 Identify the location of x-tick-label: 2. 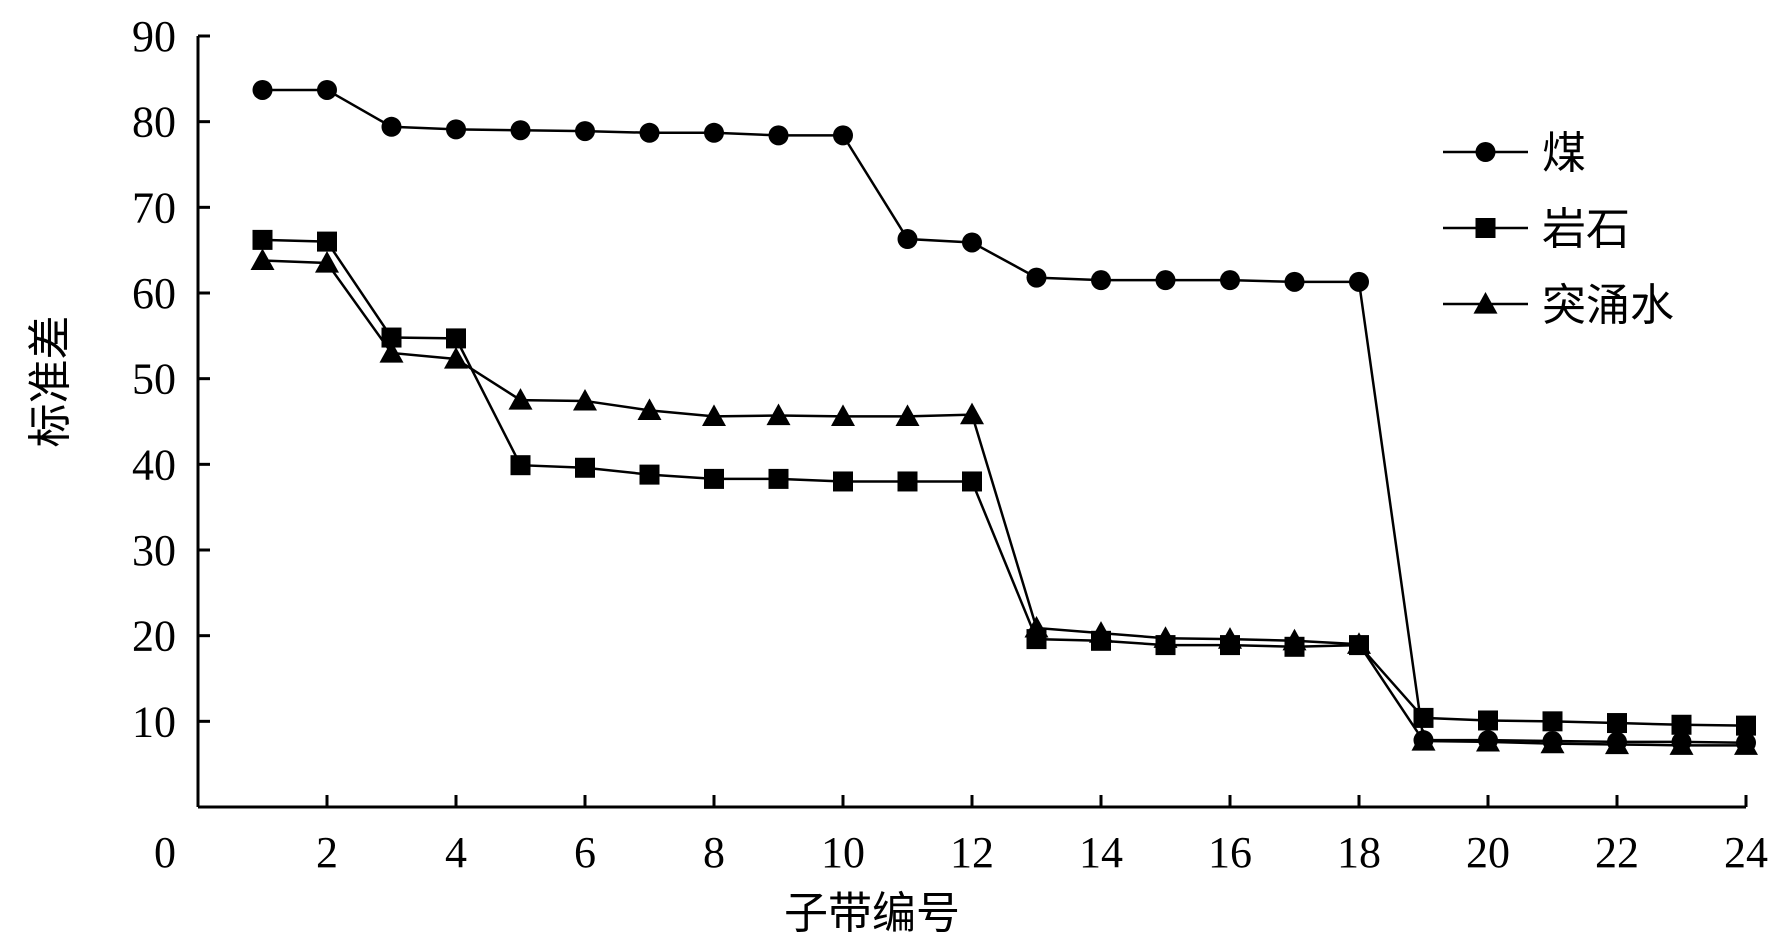
(327, 852).